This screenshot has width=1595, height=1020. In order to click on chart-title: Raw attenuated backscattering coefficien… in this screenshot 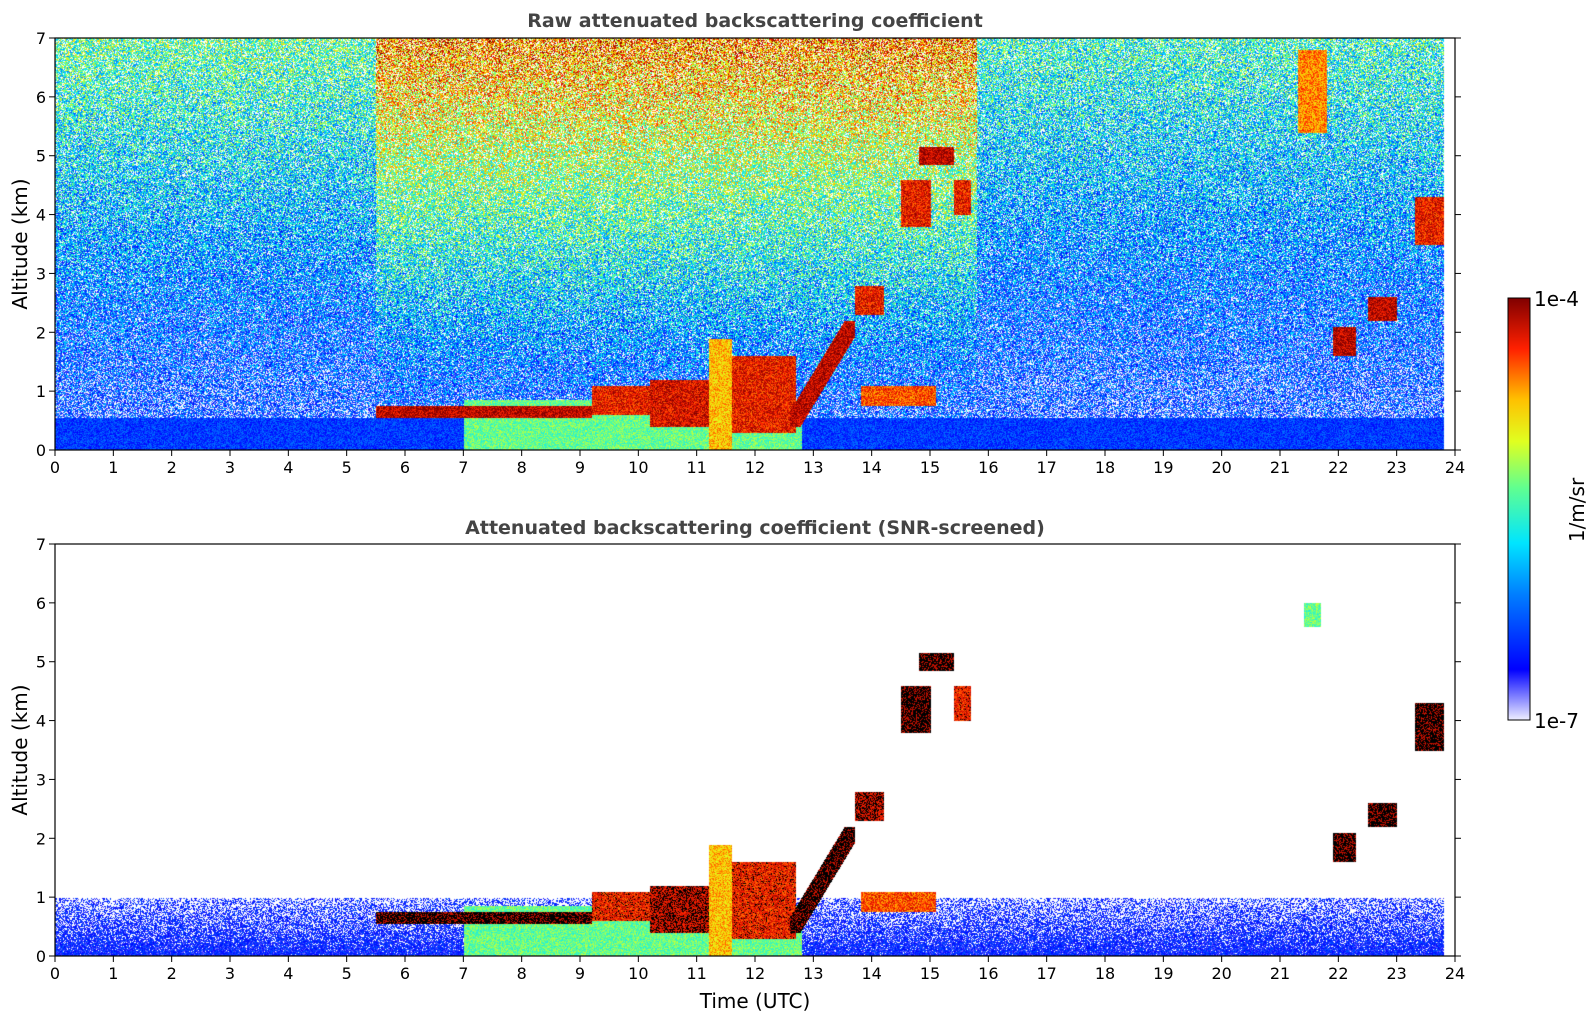, I will do `click(755, 21)`.